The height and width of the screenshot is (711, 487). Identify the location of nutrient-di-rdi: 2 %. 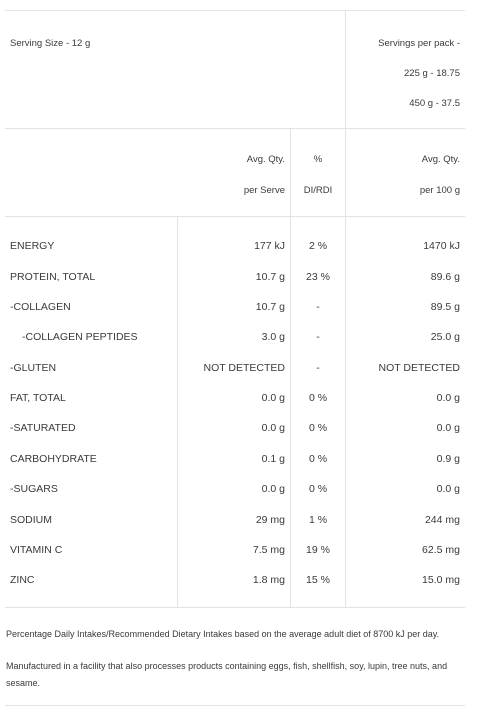
(318, 246).